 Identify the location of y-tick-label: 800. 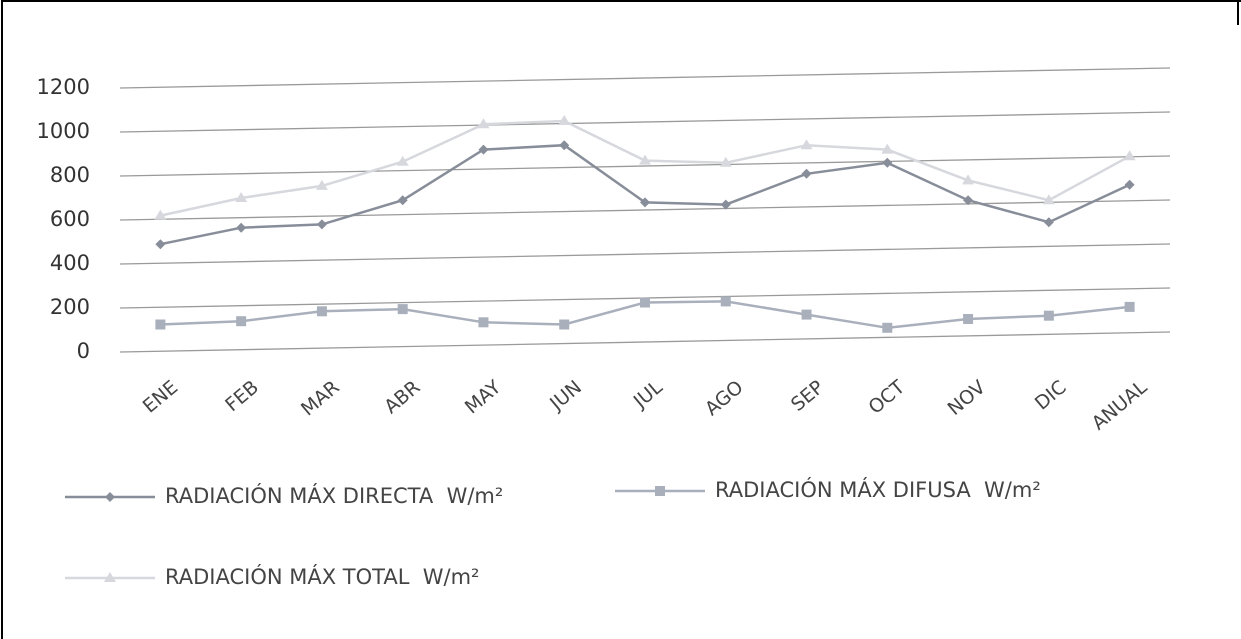
(70, 175).